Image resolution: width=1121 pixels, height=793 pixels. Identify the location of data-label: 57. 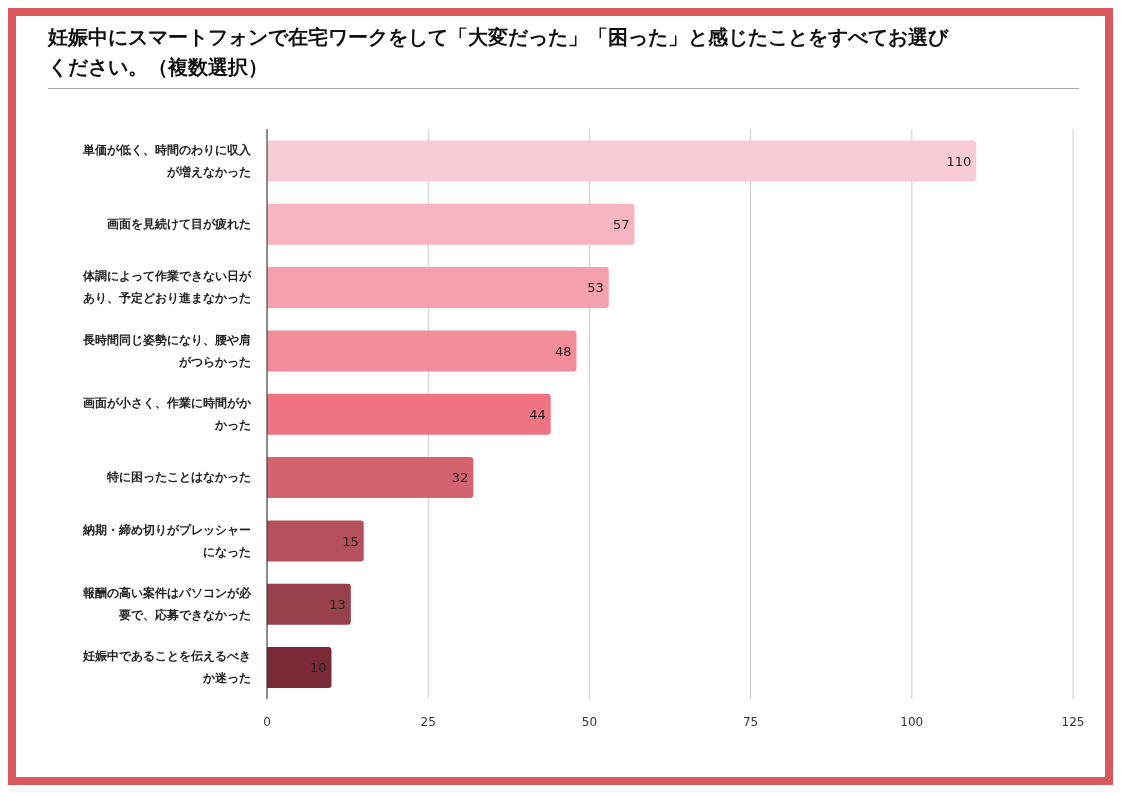
(621, 224).